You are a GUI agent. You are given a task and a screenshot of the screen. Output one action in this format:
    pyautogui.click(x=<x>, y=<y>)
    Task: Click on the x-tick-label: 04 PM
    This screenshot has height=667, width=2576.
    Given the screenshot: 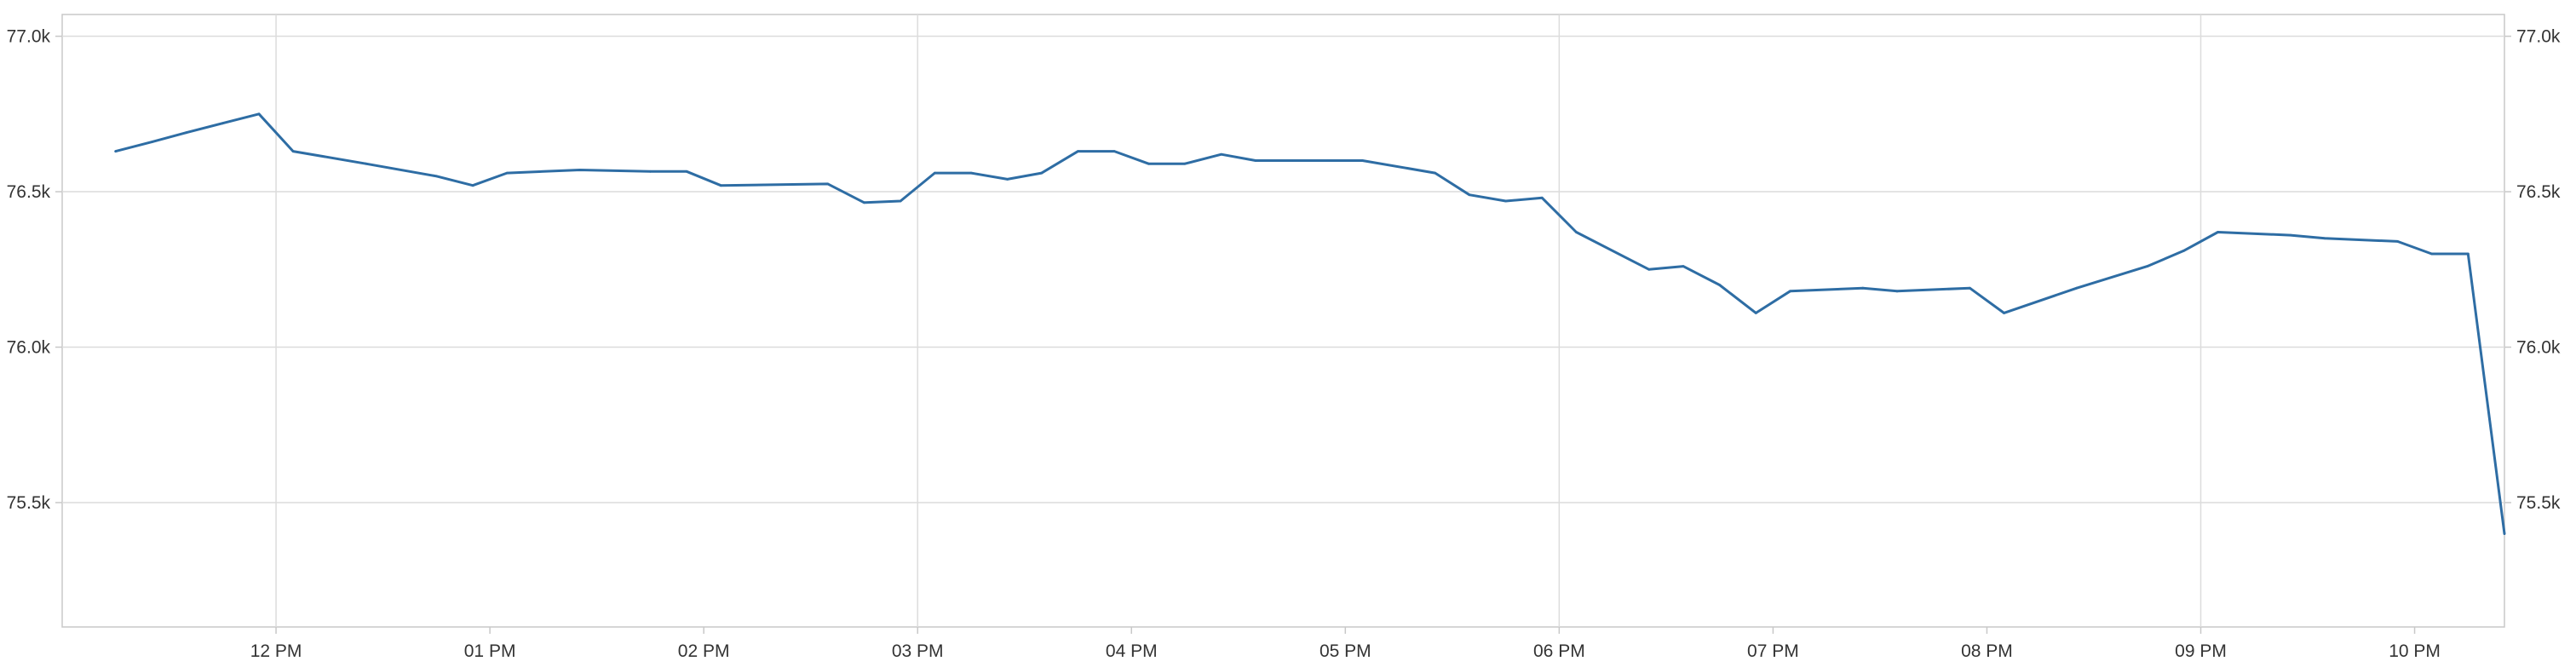 What is the action you would take?
    pyautogui.click(x=1132, y=651)
    